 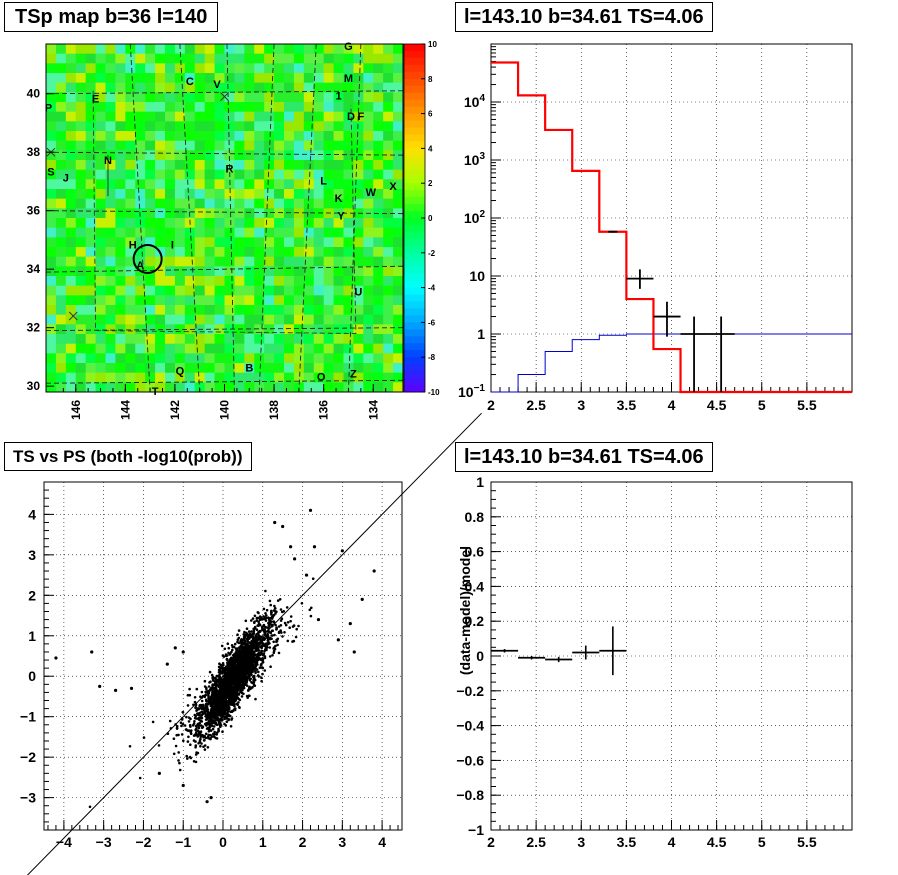 What do you see at coordinates (353, 374) in the screenshot?
I see `map-source-label: Z` at bounding box center [353, 374].